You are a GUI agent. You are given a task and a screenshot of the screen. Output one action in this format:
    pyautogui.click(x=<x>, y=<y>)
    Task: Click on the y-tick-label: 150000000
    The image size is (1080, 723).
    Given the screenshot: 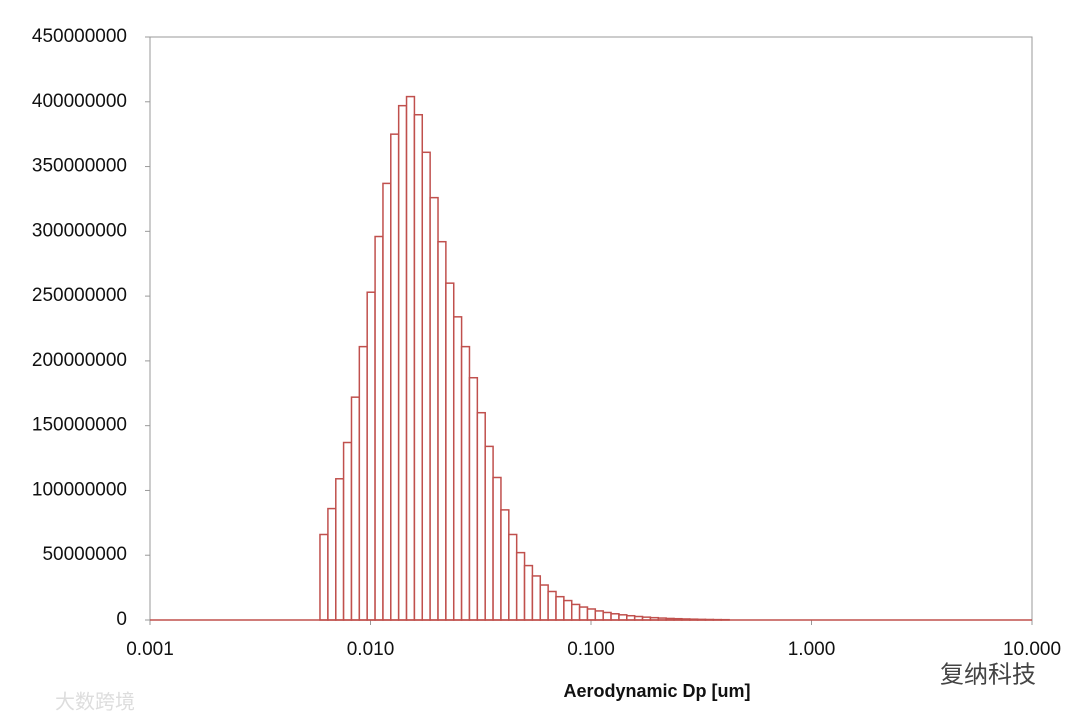 What is the action you would take?
    pyautogui.click(x=79, y=425)
    